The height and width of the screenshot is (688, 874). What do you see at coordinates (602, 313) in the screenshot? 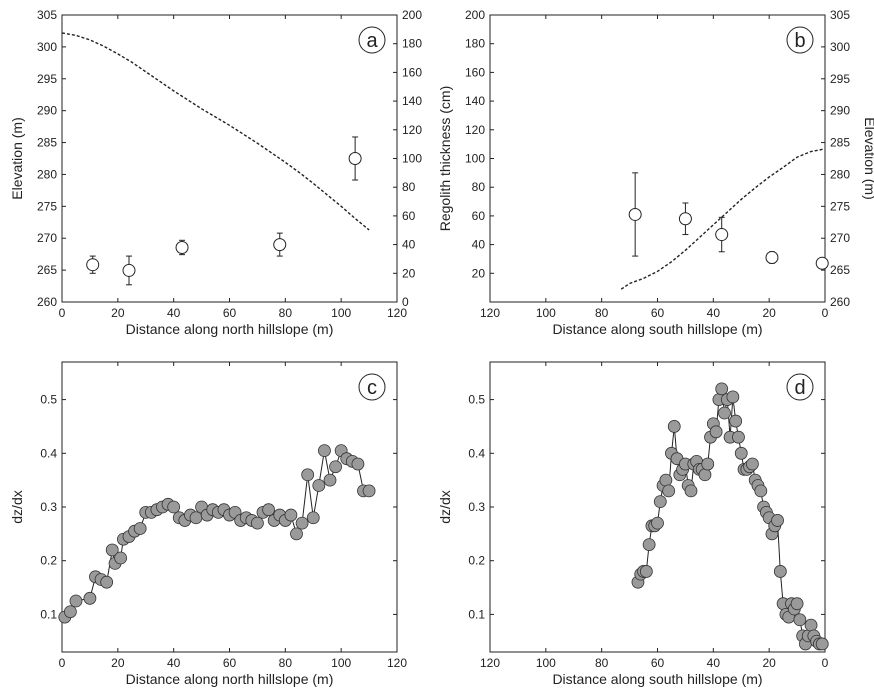
I see `panel-b-x-tick-label: 80` at bounding box center [602, 313].